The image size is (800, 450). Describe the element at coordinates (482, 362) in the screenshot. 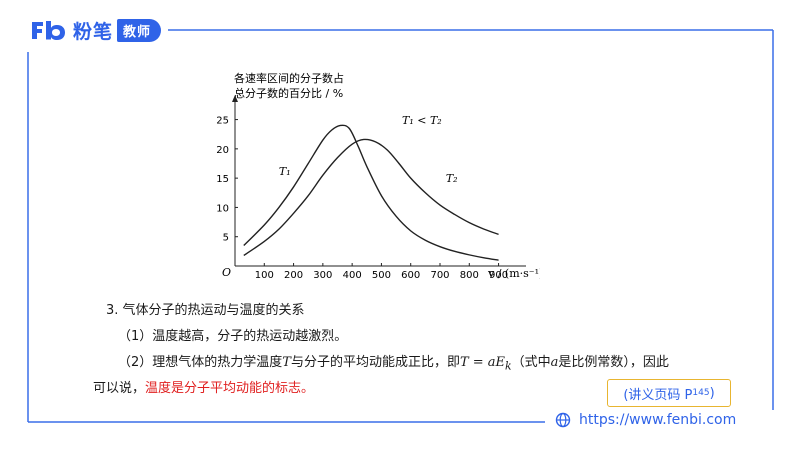

I see `equation: T = aE` at that location.